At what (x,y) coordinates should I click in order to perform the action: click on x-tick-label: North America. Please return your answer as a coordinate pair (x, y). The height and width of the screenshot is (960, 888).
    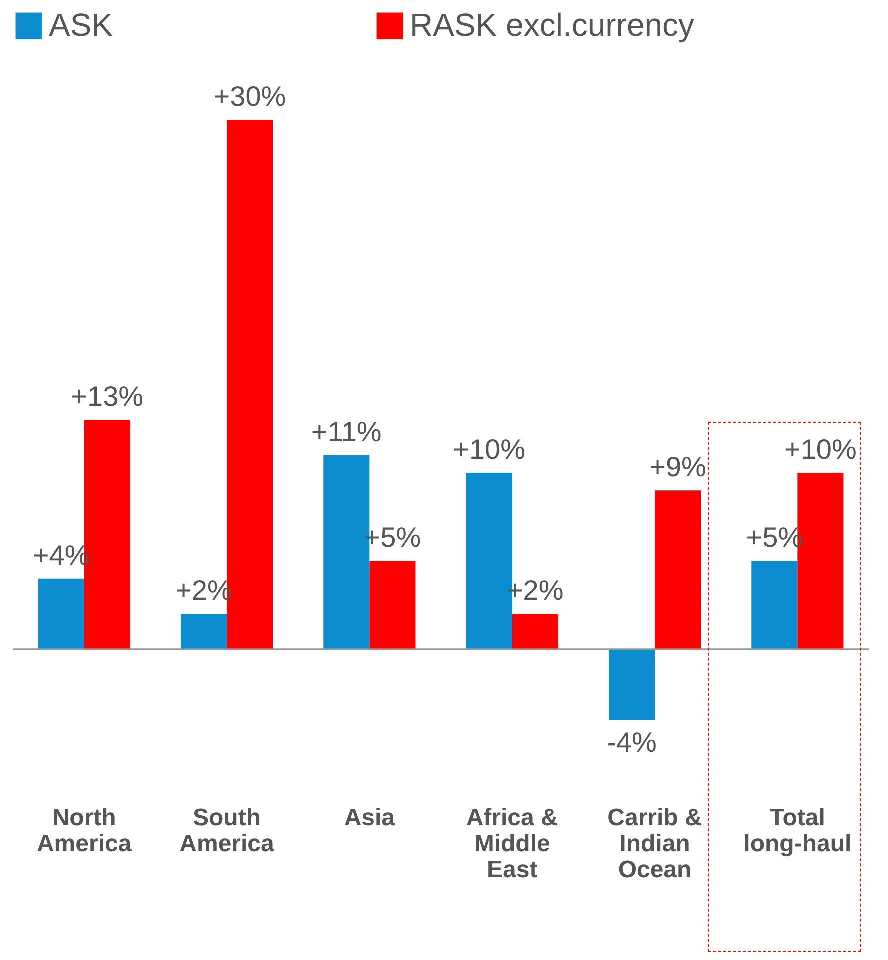
    Looking at the image, I should click on (84, 831).